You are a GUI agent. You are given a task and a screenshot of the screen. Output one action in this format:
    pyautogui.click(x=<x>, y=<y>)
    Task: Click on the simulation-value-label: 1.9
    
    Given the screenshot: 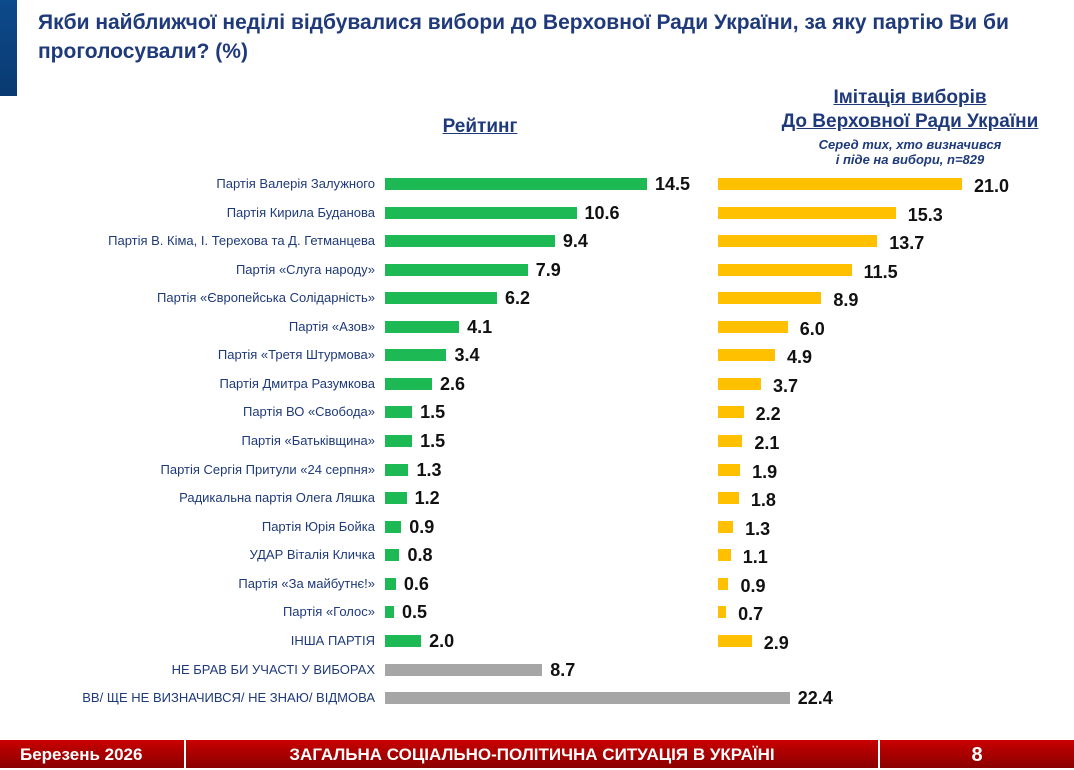 What is the action you would take?
    pyautogui.click(x=765, y=471)
    